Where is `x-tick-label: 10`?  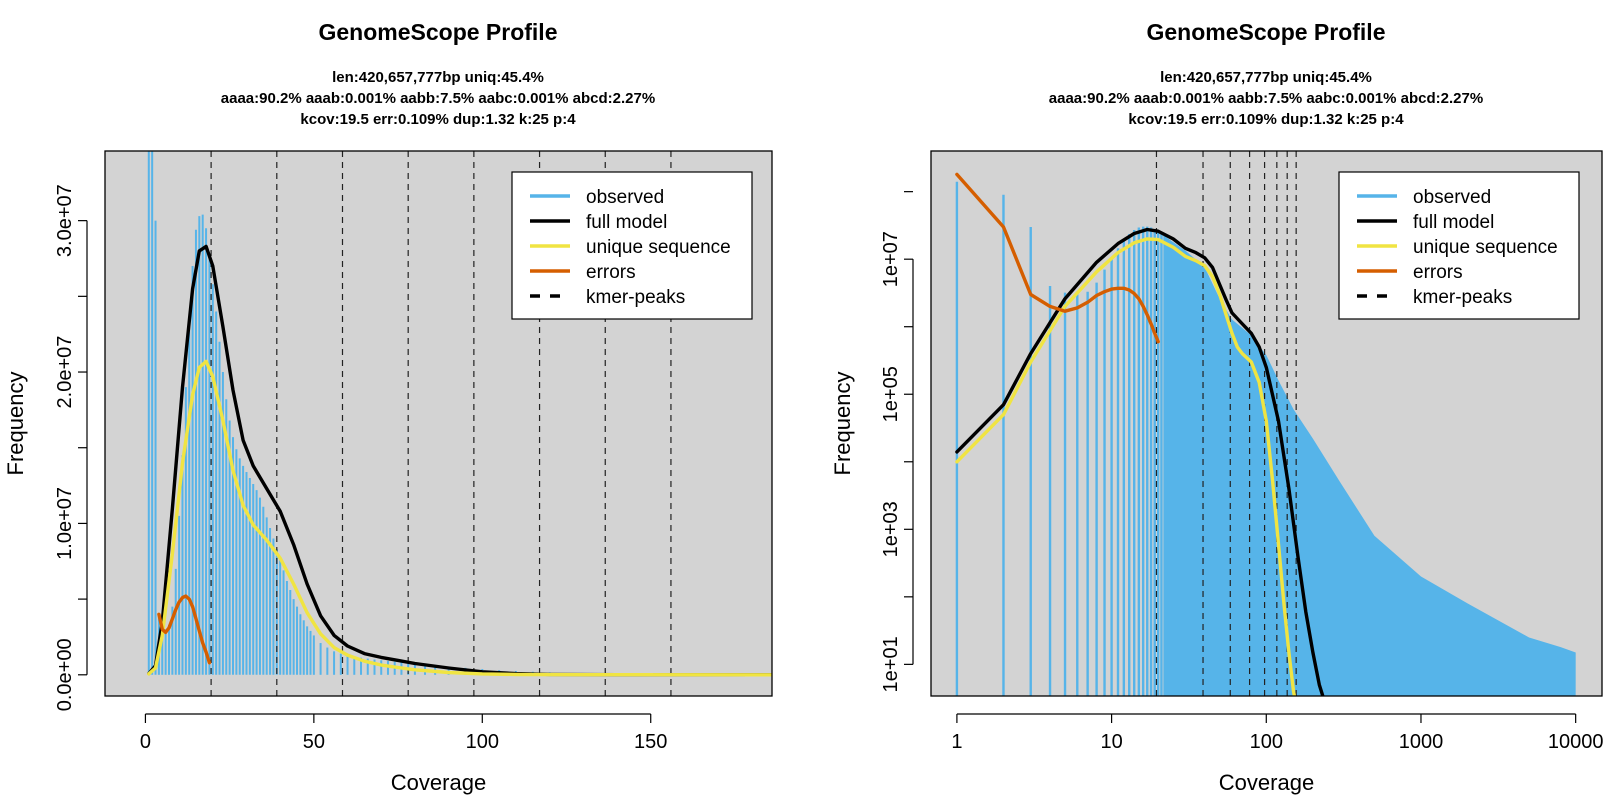 x-tick-label: 10 is located at coordinates (1111, 742).